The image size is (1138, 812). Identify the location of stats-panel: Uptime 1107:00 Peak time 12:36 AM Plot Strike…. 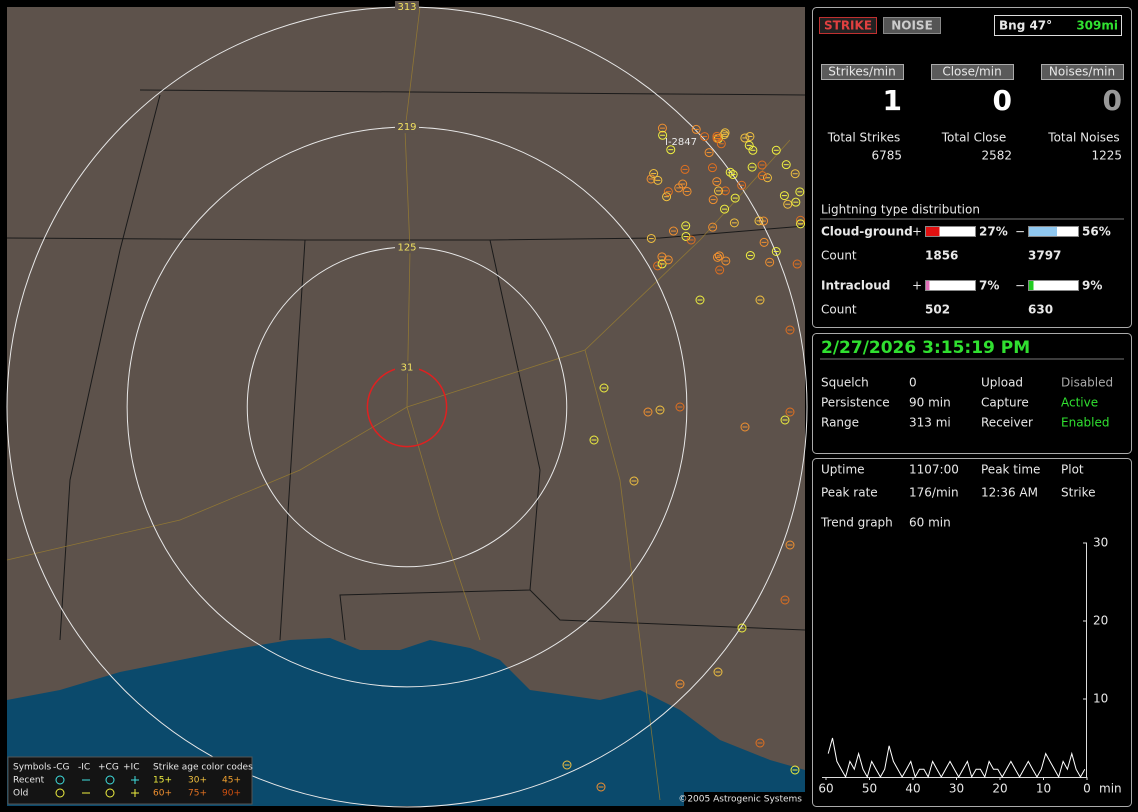
(972, 632).